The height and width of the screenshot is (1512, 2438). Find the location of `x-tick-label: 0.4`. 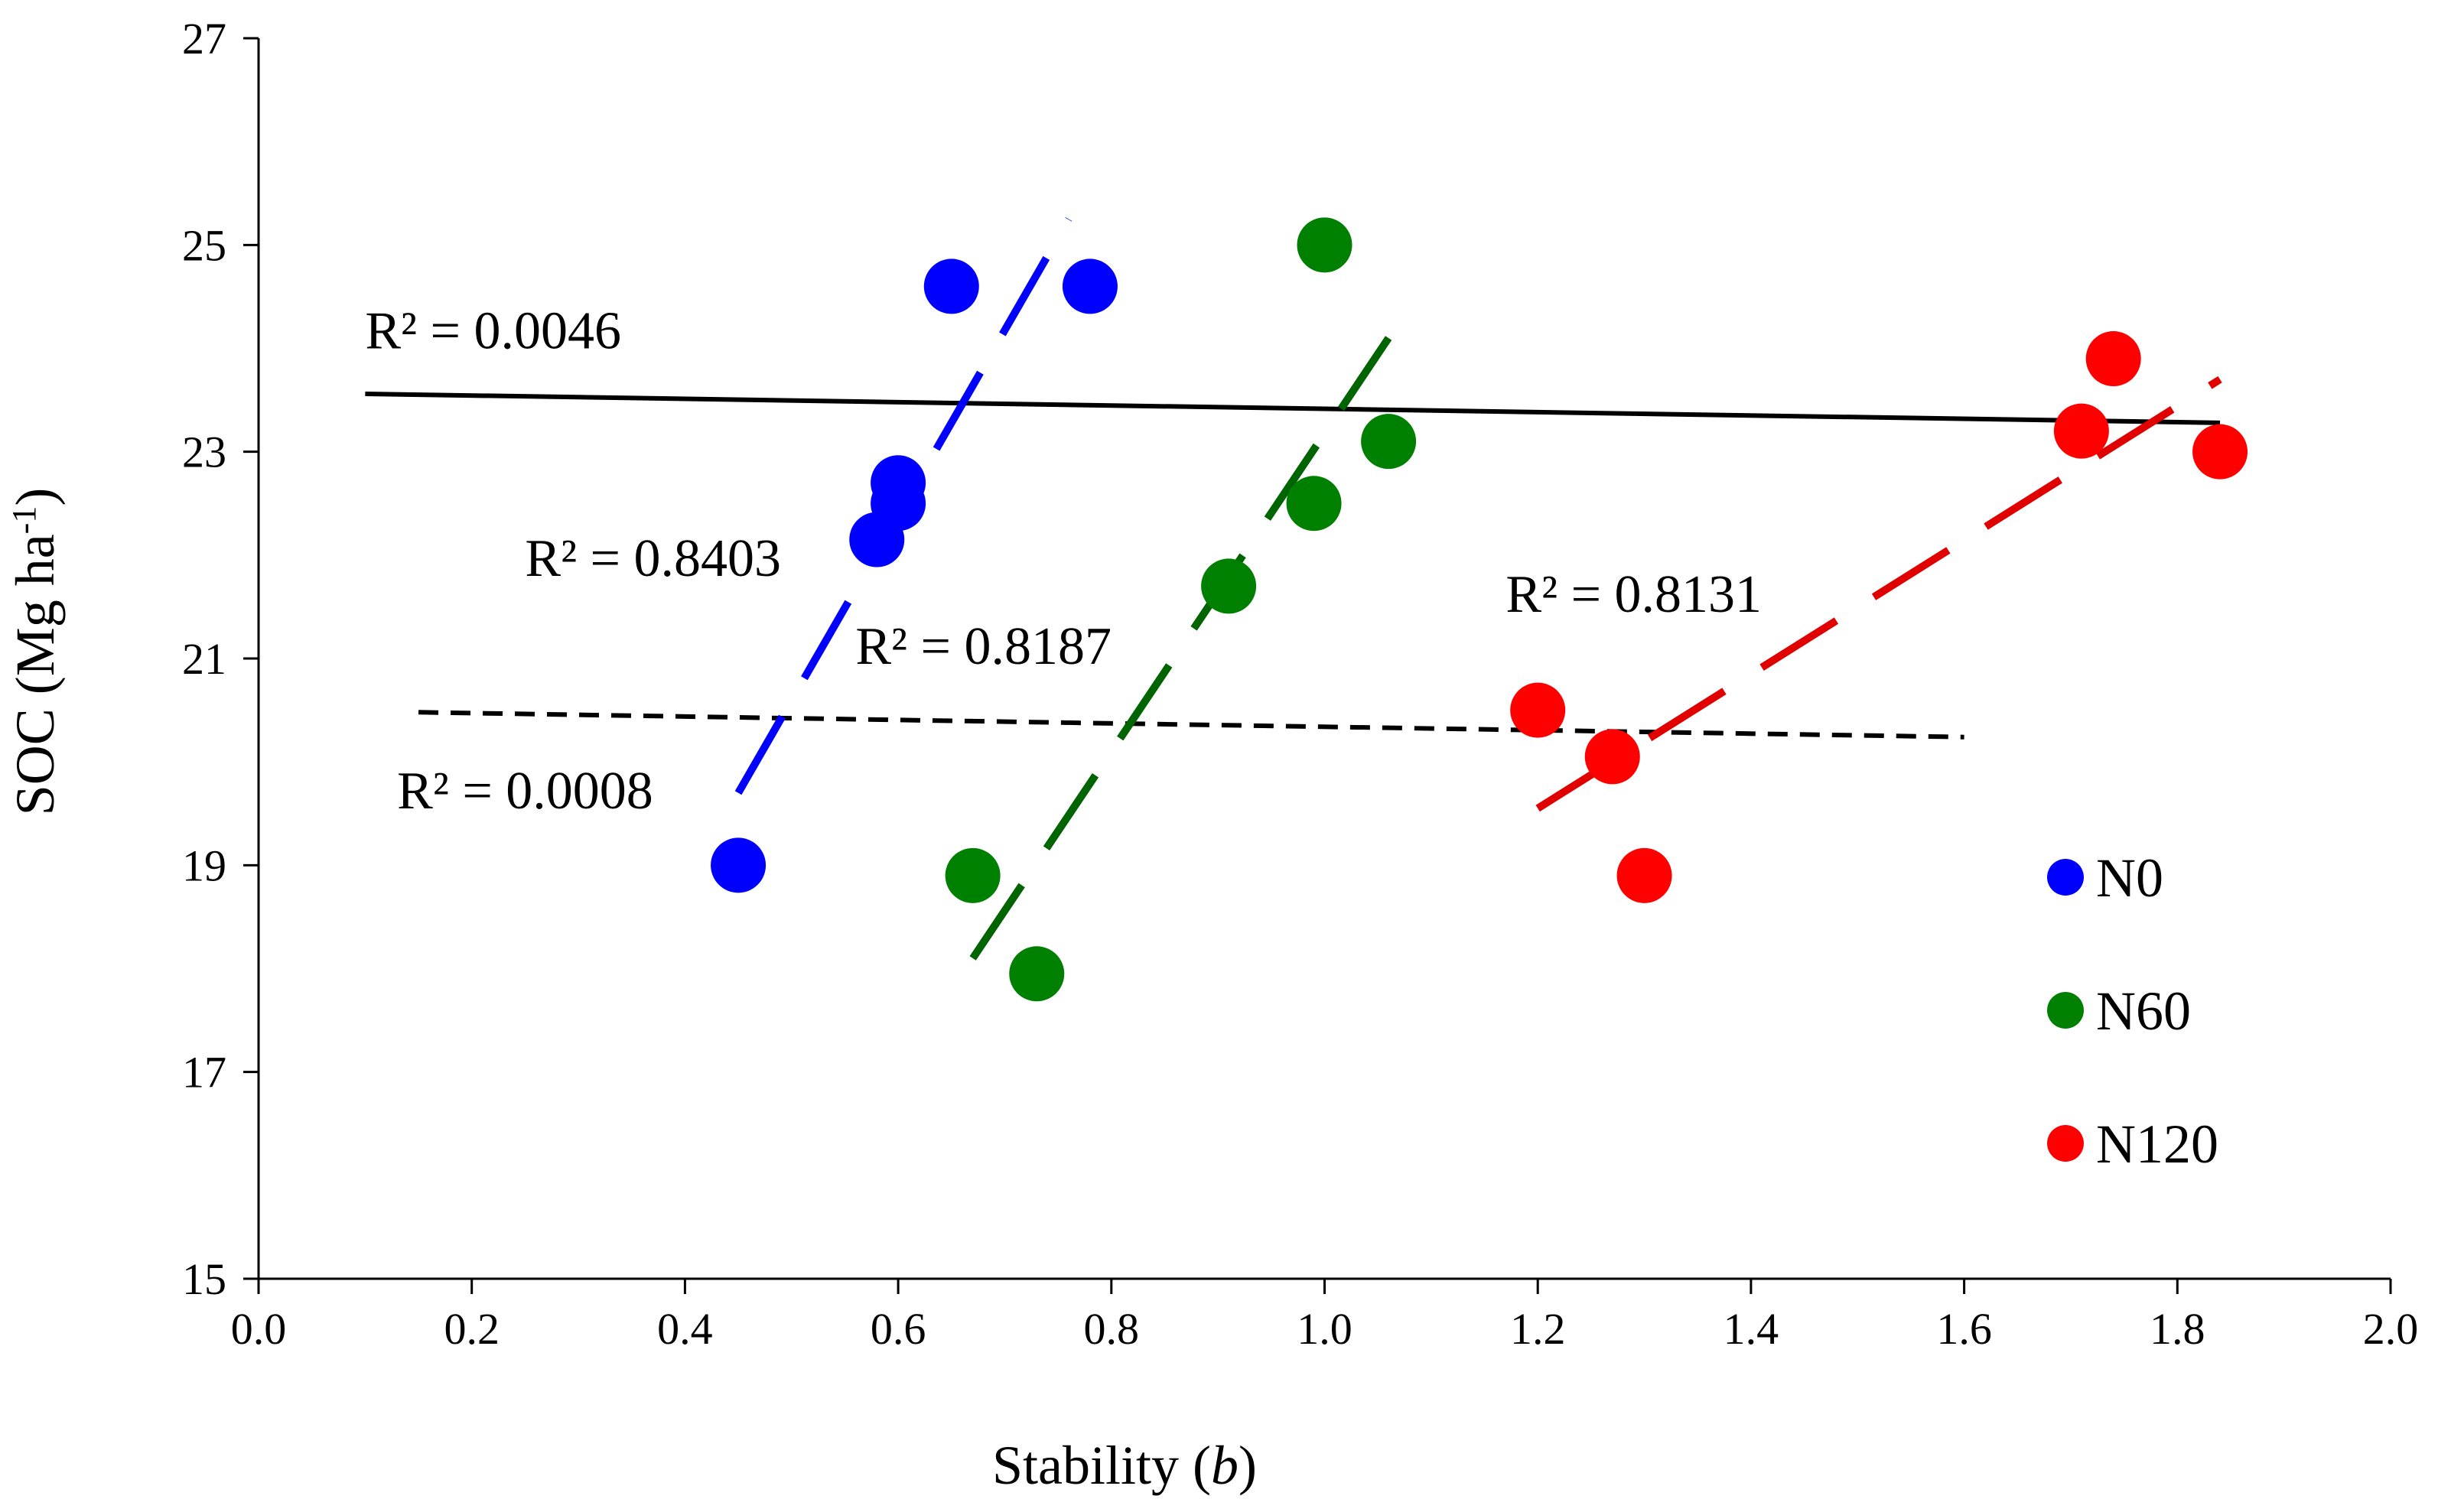

x-tick-label: 0.4 is located at coordinates (685, 1329).